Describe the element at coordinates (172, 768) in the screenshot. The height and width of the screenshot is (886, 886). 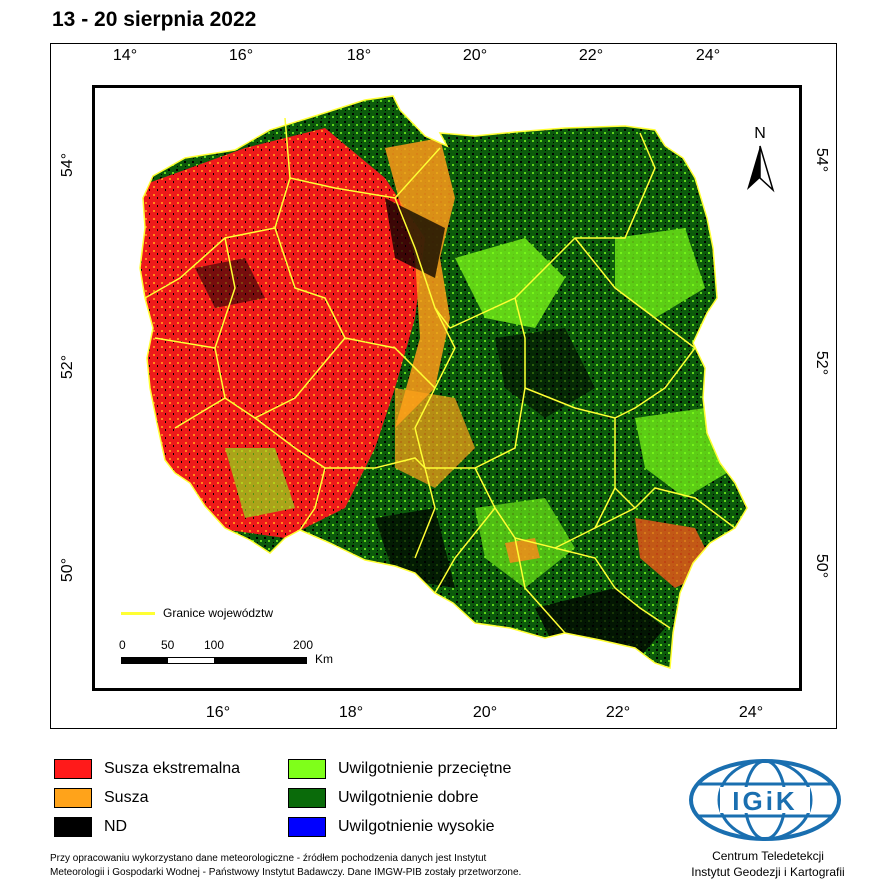
I see `legend-label: Susza ekstremalna` at that location.